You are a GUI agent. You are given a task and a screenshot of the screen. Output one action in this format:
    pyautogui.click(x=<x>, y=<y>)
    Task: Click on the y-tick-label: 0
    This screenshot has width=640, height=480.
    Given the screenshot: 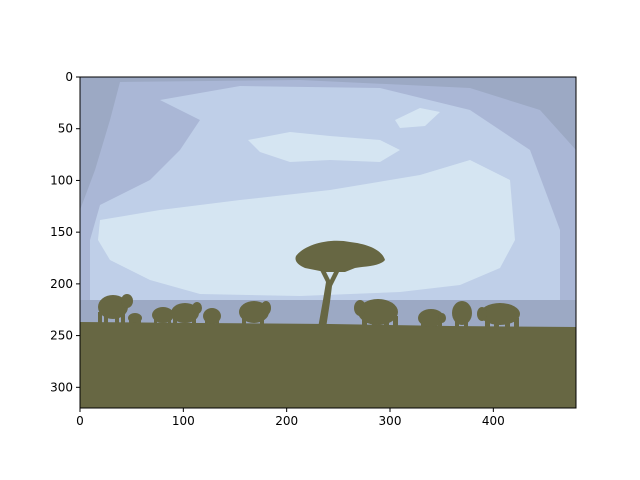 What is the action you would take?
    pyautogui.click(x=69, y=77)
    